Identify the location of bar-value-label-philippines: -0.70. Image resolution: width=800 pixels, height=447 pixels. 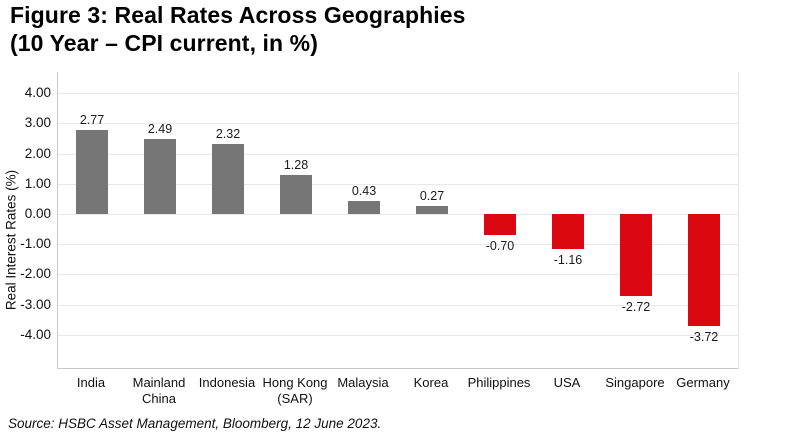
(500, 246).